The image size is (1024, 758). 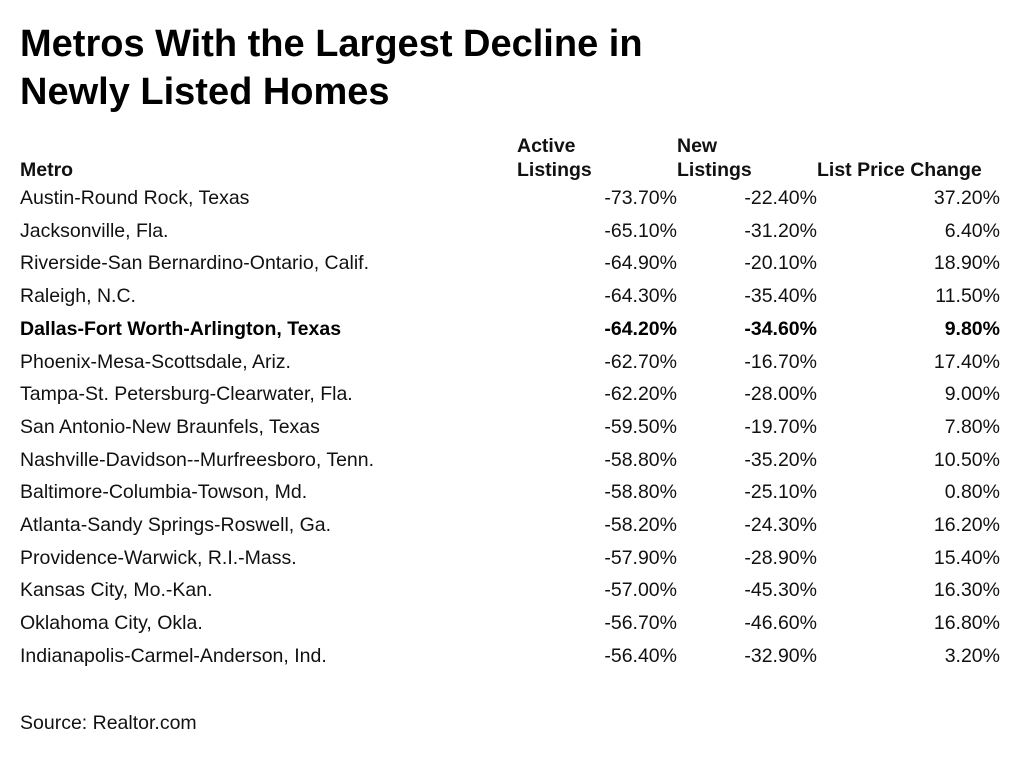 What do you see at coordinates (155, 361) in the screenshot?
I see `cell-metro: Phoenix-Mesa-Scottsdale, Ariz.` at bounding box center [155, 361].